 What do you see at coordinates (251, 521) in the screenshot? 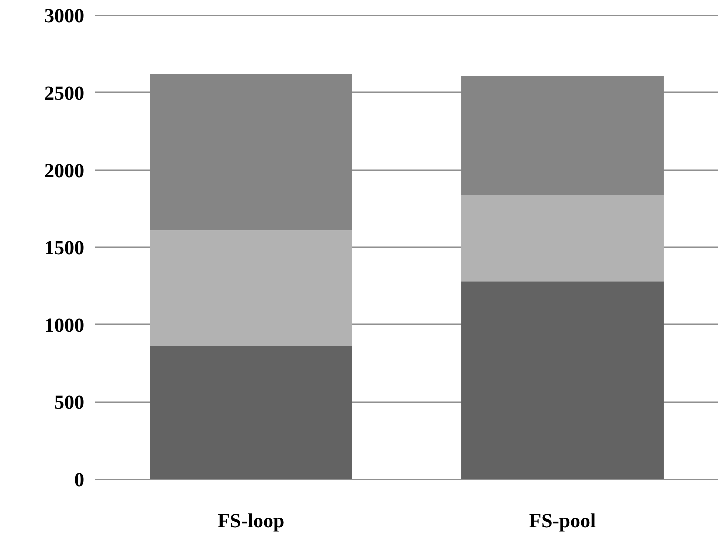
I see `x-tick-label: FS-loop` at bounding box center [251, 521].